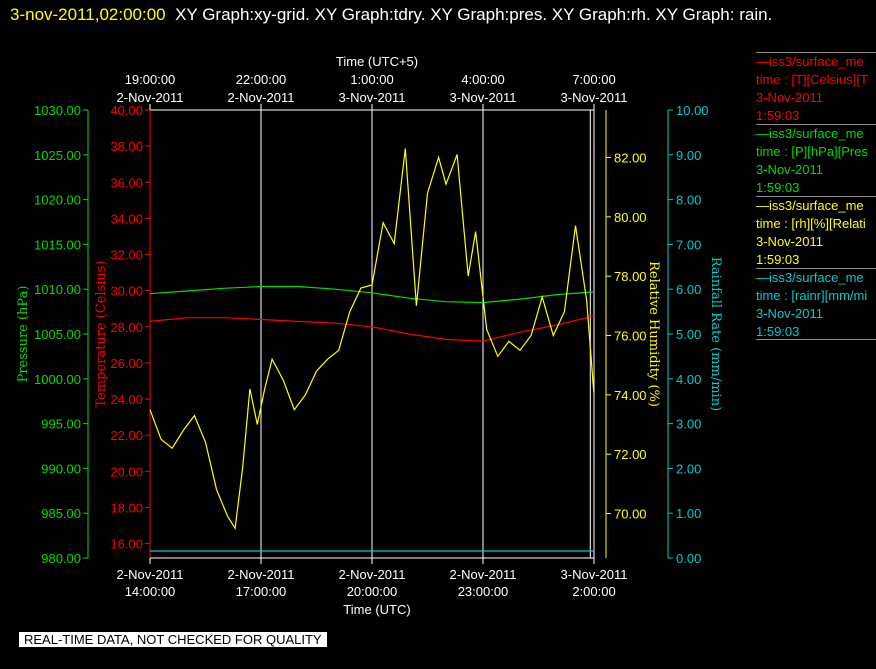  I want to click on x2-tick-time: 4:00:00, so click(482, 79).